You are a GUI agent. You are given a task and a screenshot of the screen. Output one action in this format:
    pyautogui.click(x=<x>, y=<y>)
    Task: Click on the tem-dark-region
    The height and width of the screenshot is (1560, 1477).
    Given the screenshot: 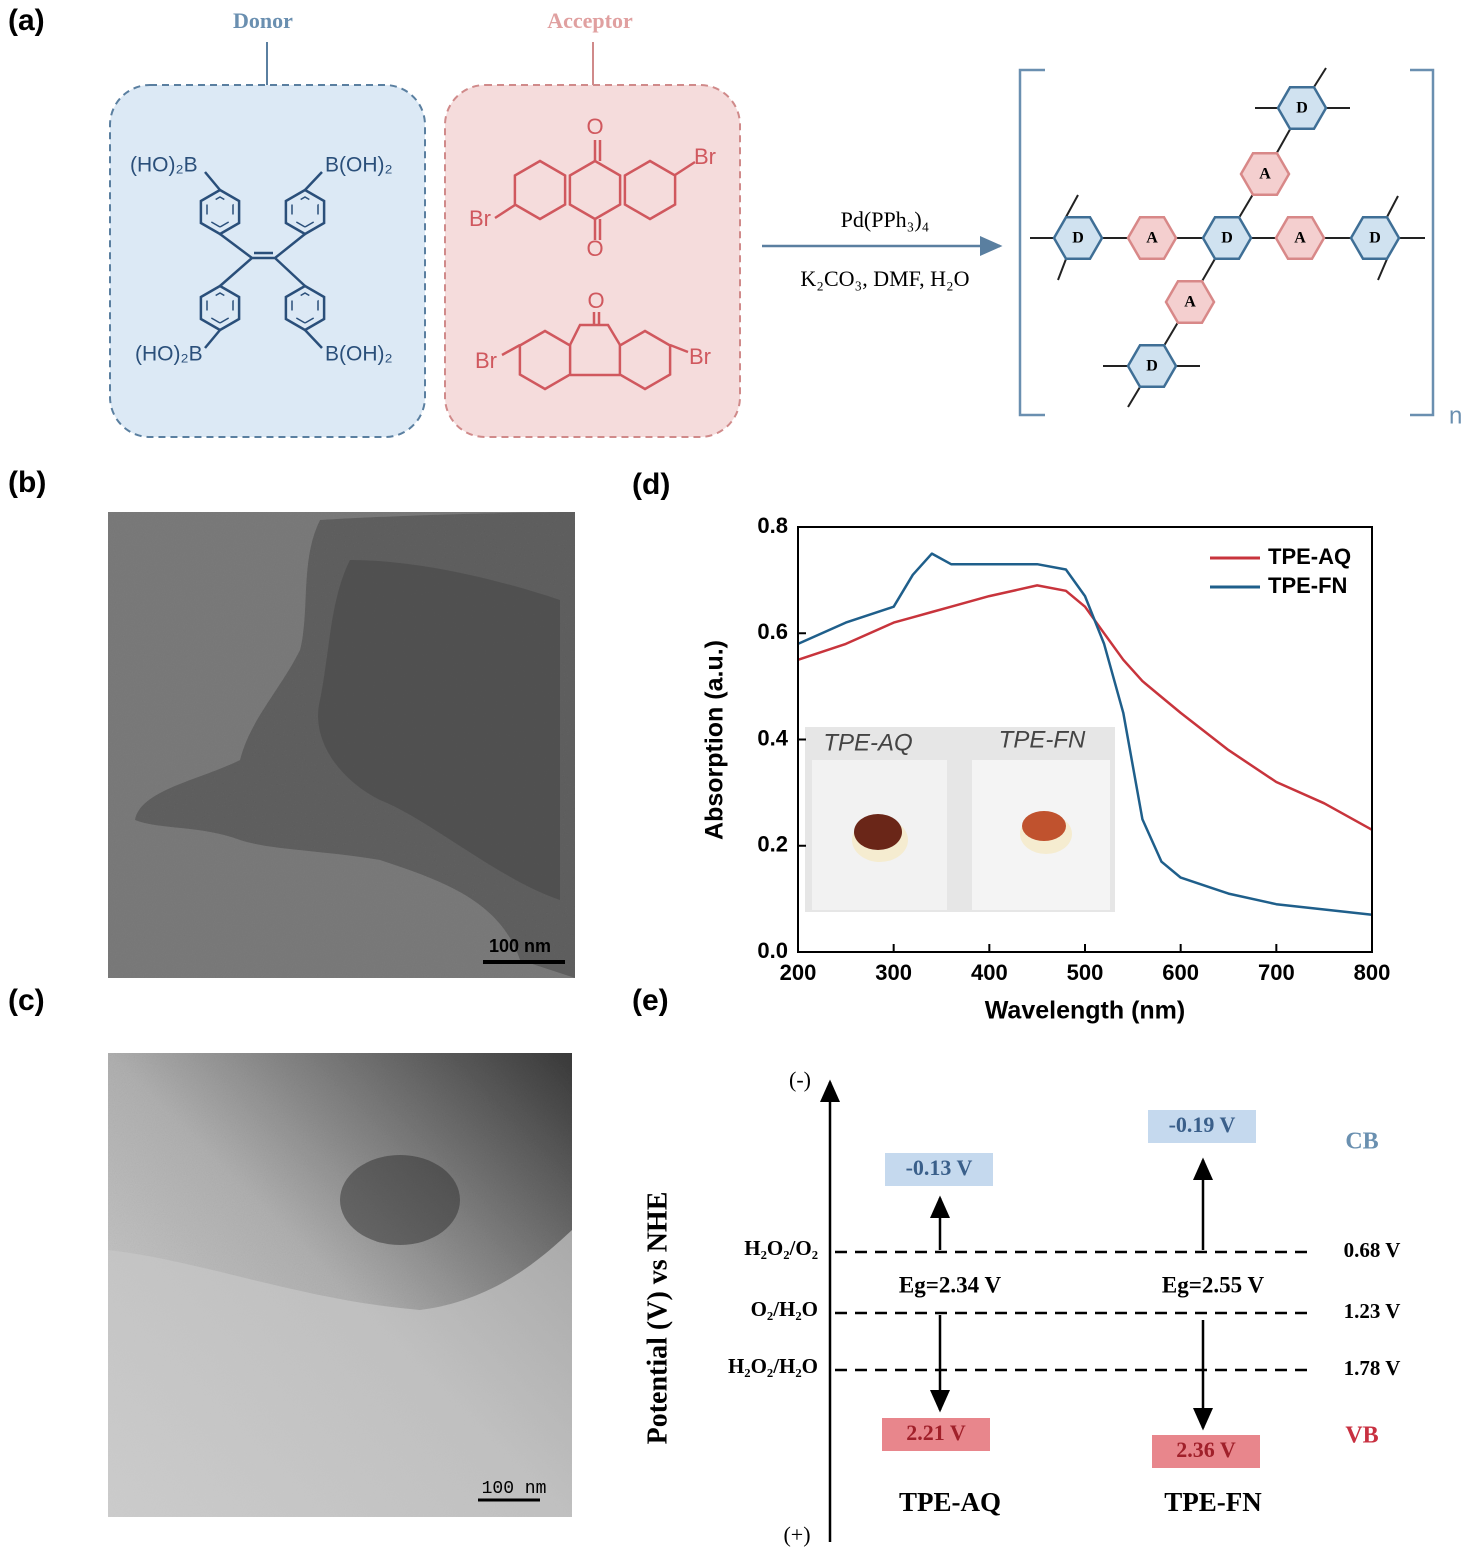 What is the action you would take?
    pyautogui.click(x=400, y=1200)
    